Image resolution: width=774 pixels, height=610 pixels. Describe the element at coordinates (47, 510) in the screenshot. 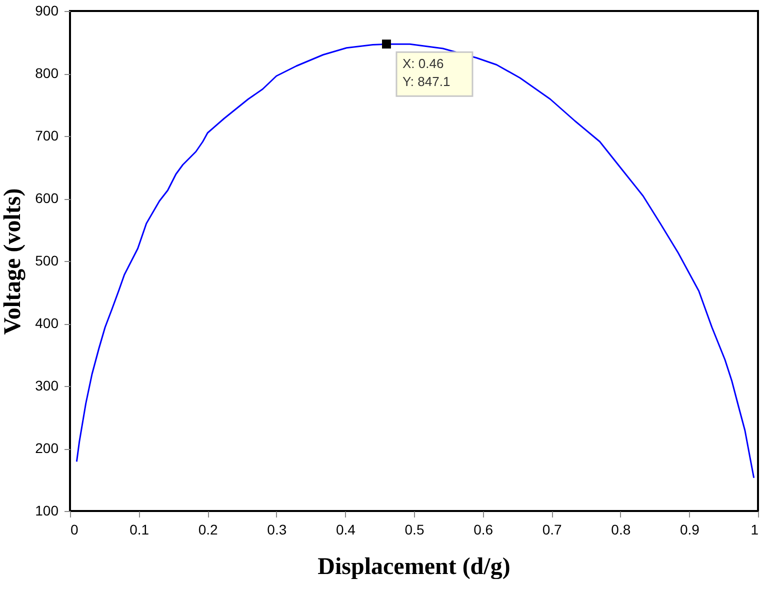

I see `y-tick-label: 100` at that location.